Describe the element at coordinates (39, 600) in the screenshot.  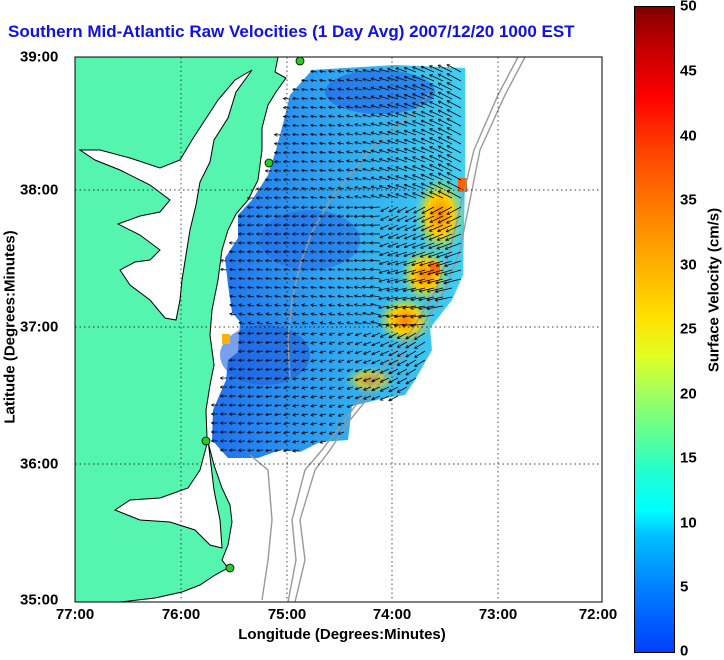
I see `lat-tick: 35:00` at that location.